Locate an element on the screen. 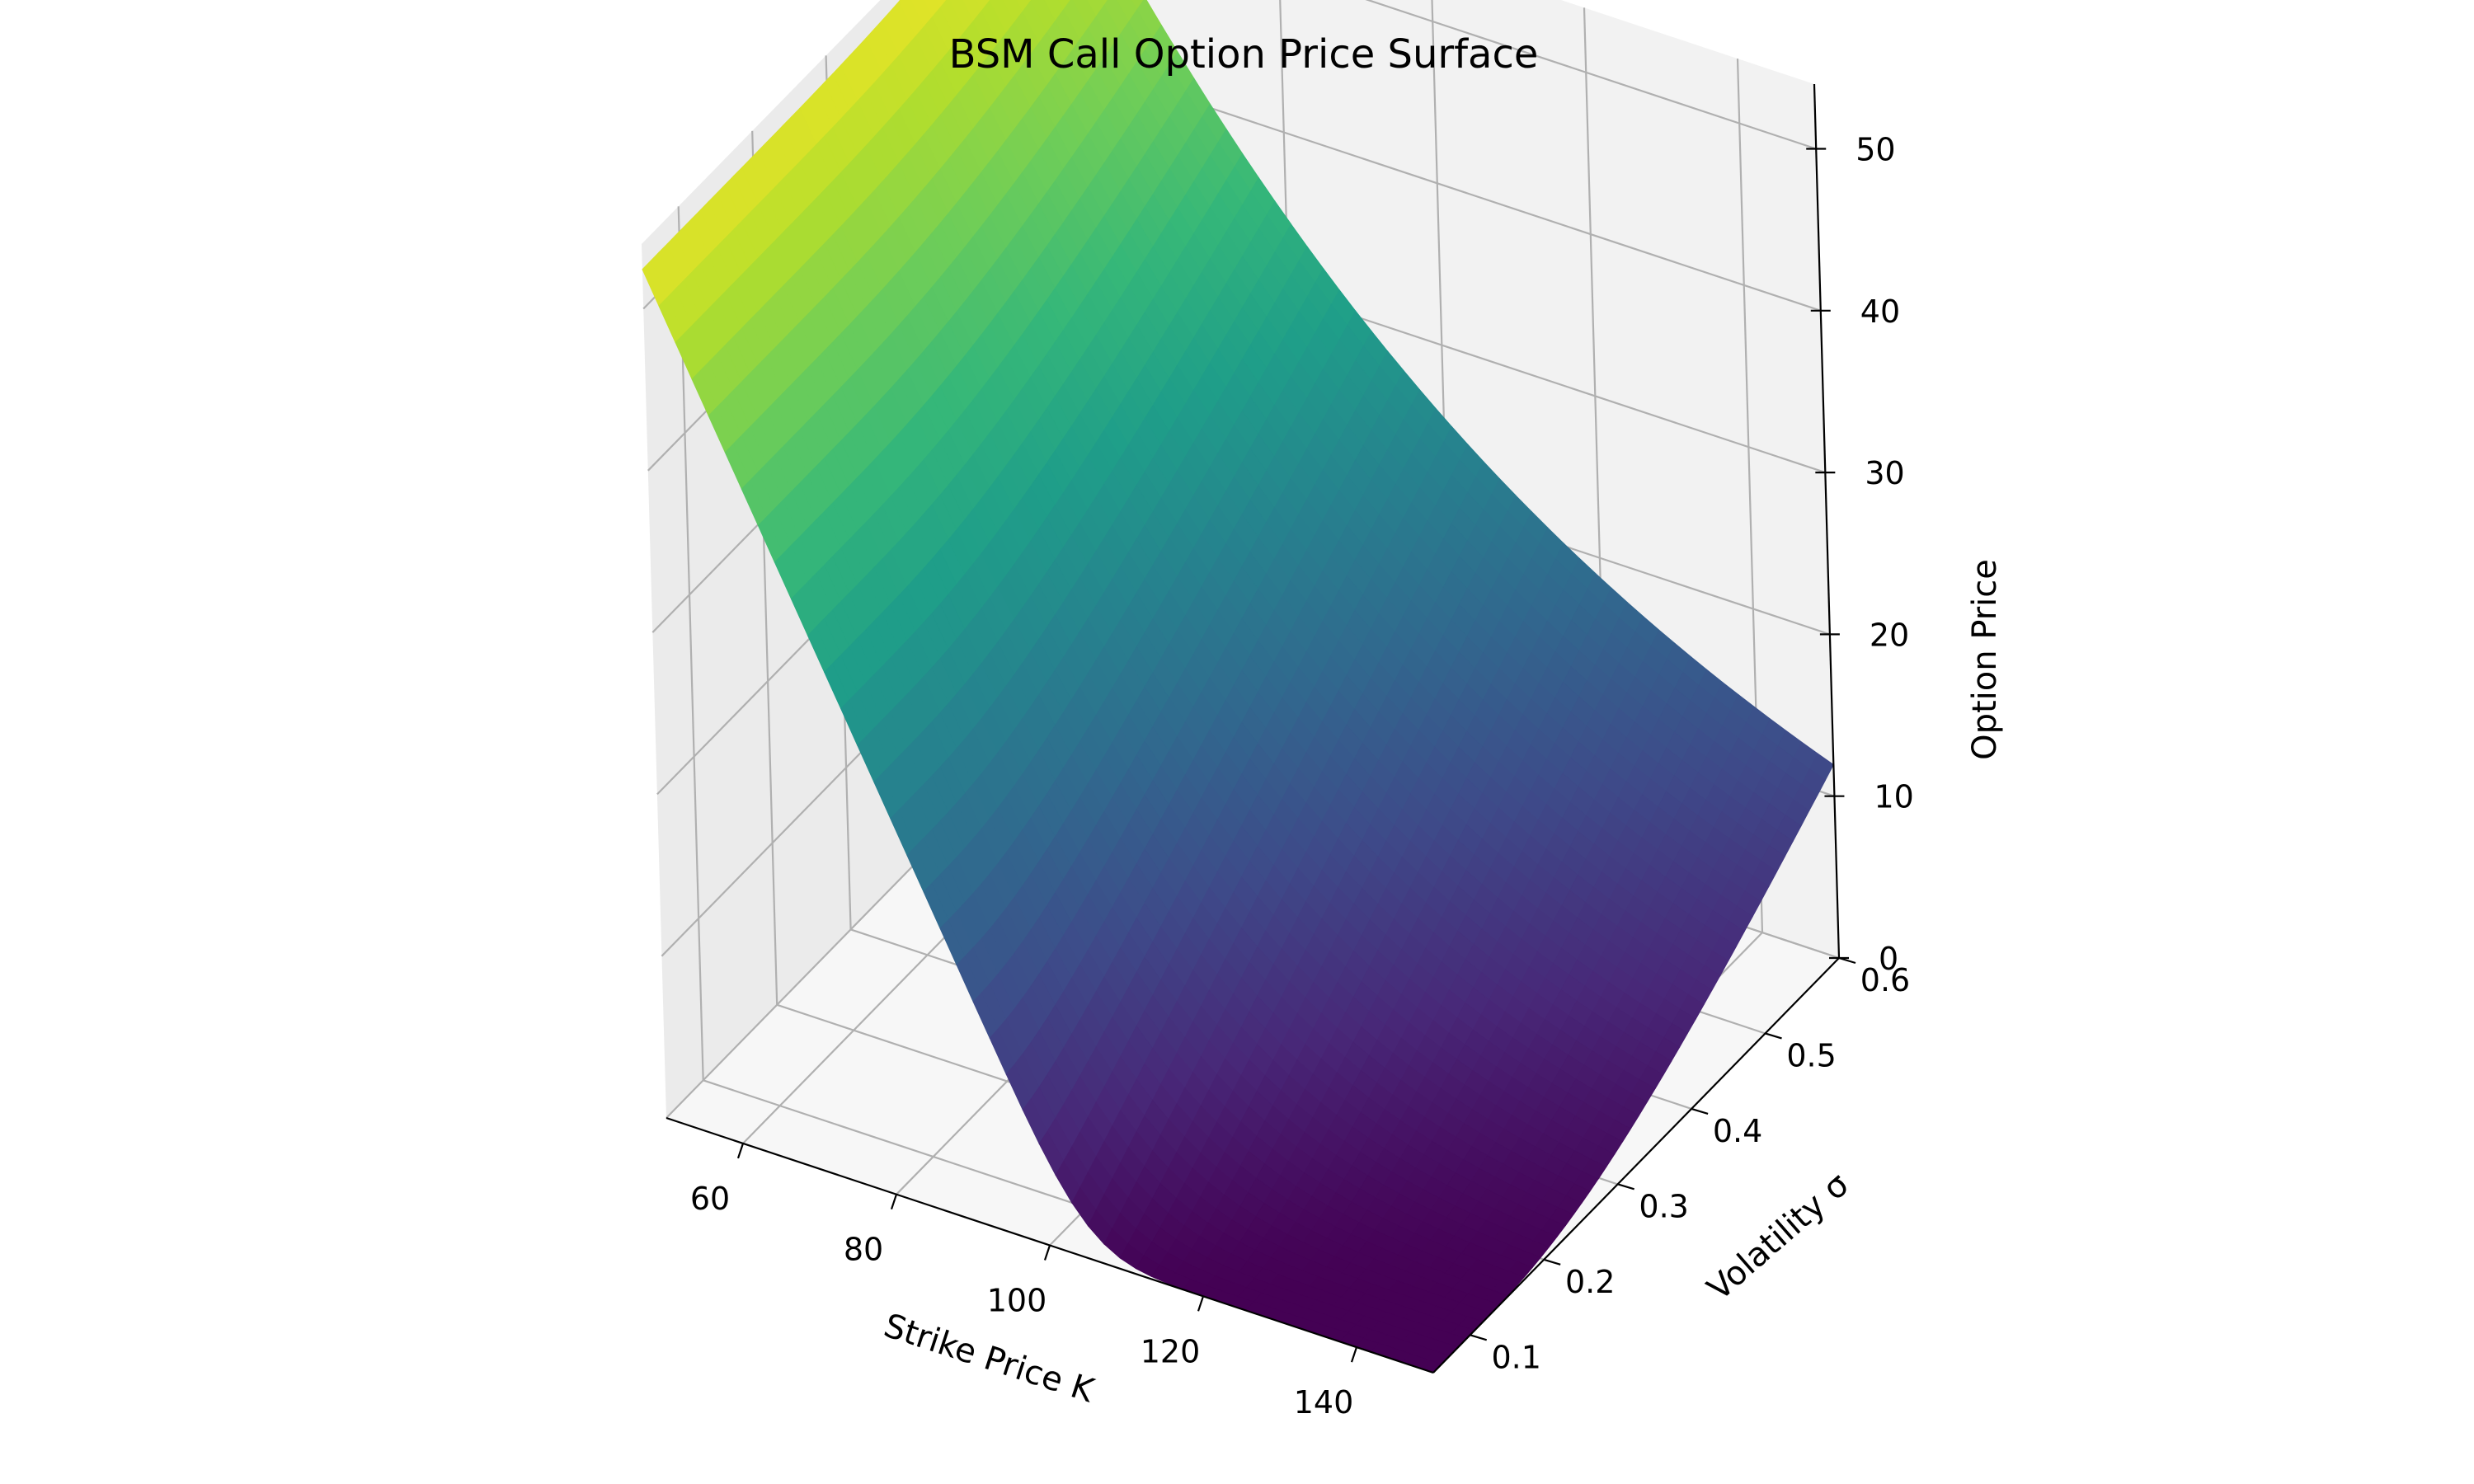 Image resolution: width=2474 pixels, height=1484 pixels. z-tick-label: 10 is located at coordinates (1893, 797).